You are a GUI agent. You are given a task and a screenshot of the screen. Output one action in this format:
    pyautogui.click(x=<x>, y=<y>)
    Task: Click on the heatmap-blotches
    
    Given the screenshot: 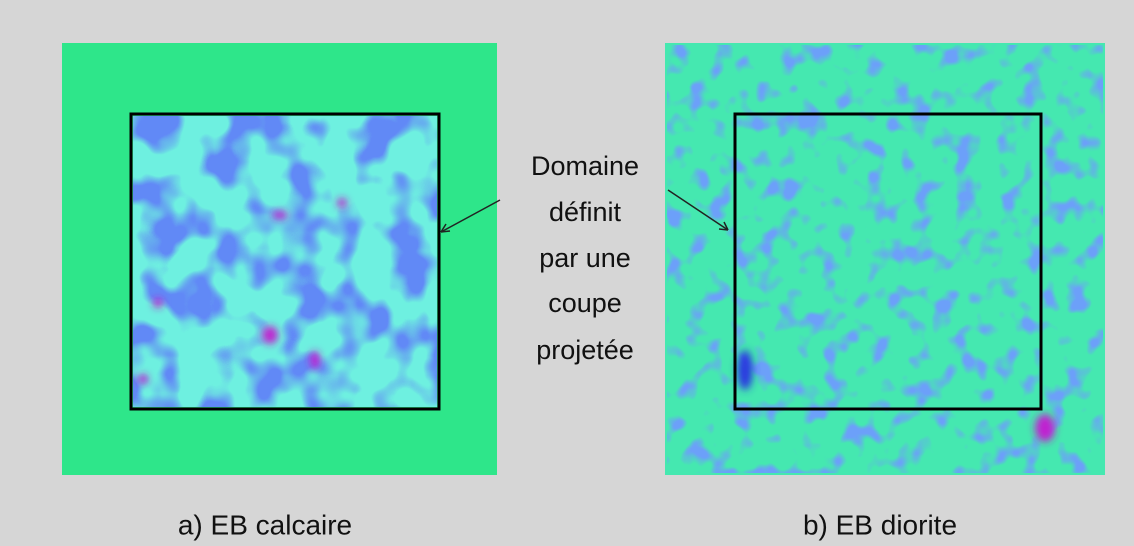 What is the action you would take?
    pyautogui.click(x=285, y=261)
    